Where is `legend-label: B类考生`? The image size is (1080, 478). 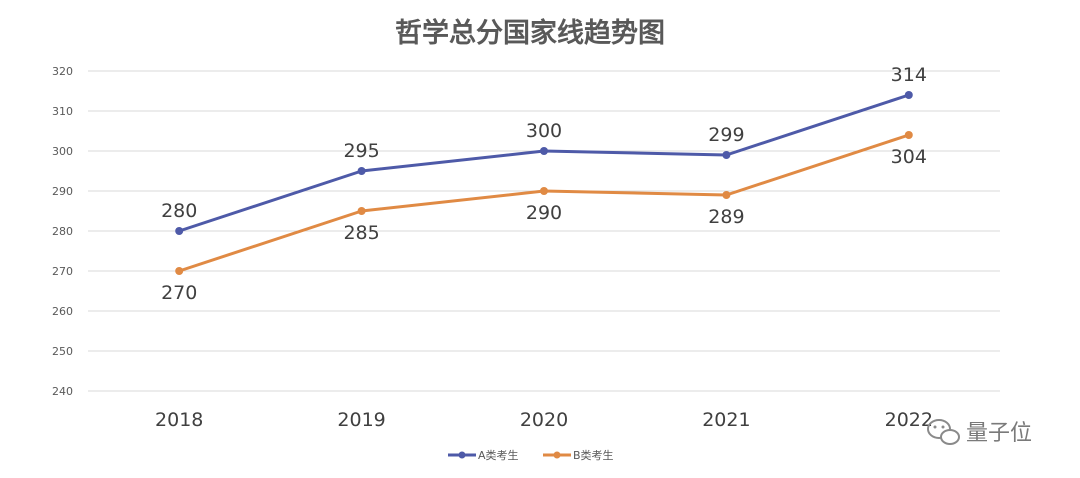 legend-label: B类考生 is located at coordinates (593, 455).